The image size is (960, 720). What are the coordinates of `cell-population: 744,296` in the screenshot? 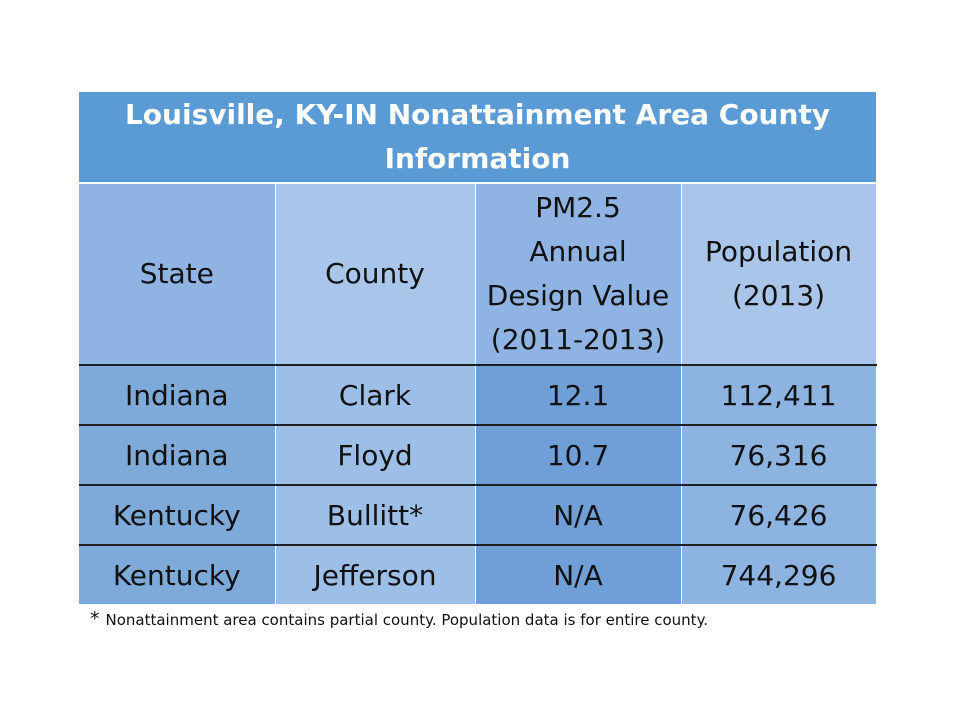 It's located at (779, 574).